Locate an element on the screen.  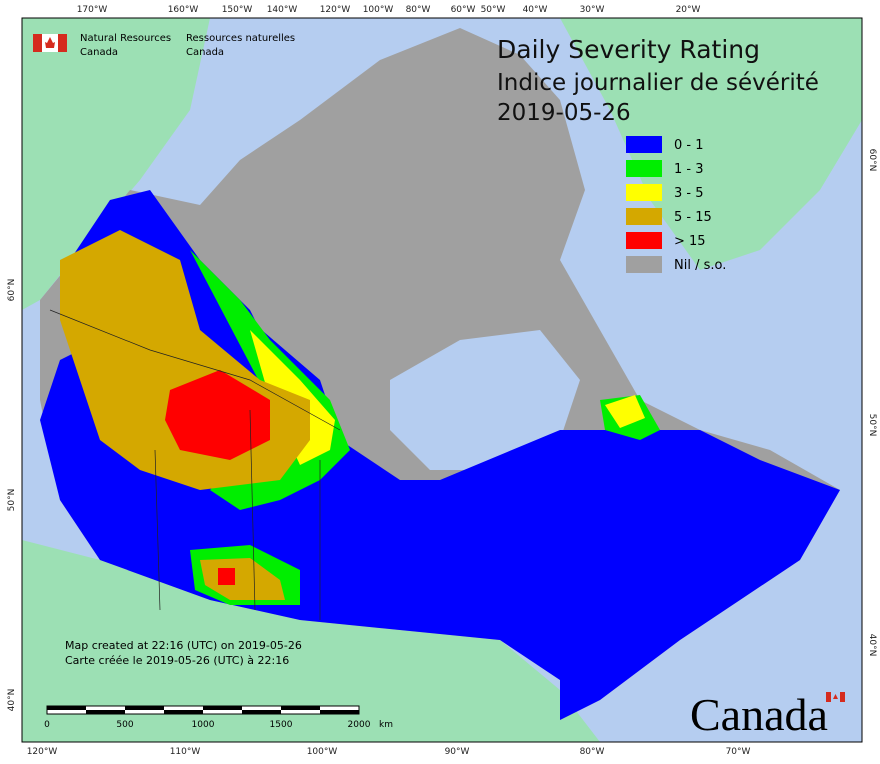
land-greenland is located at coordinates (711, 144).